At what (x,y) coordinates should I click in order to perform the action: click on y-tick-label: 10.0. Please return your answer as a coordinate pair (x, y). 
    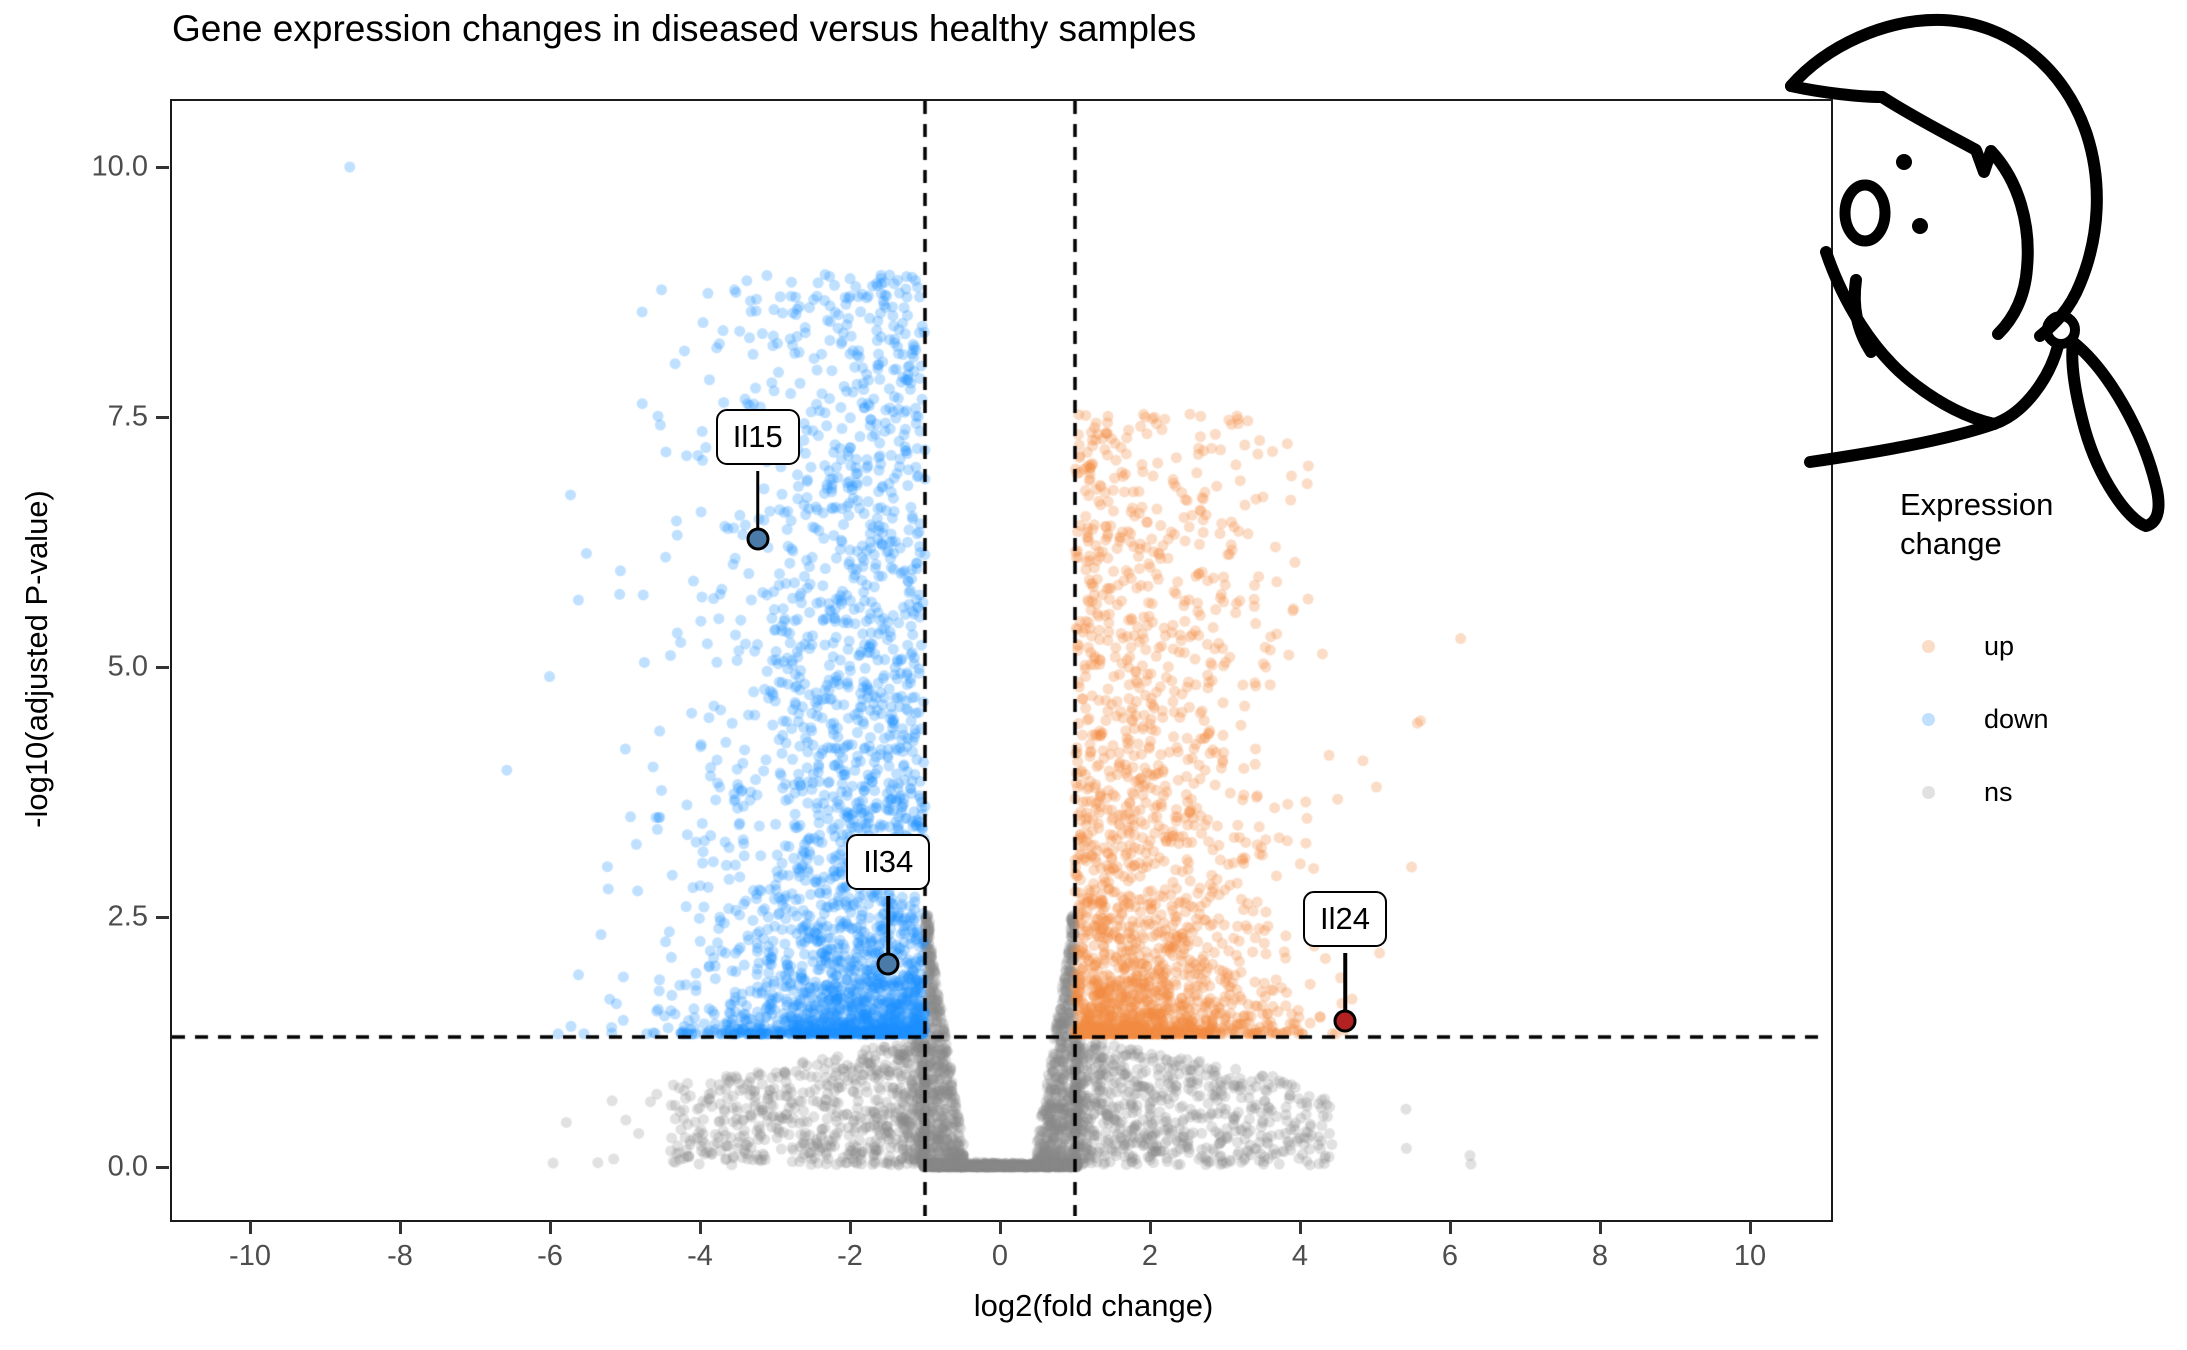
    Looking at the image, I should click on (119, 166).